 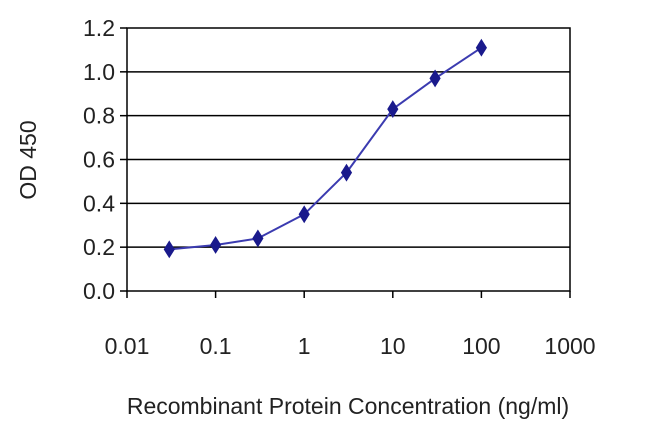 I want to click on x-axis-ticks: 0.01 0.1 1 10 100 1000, so click(x=350, y=325).